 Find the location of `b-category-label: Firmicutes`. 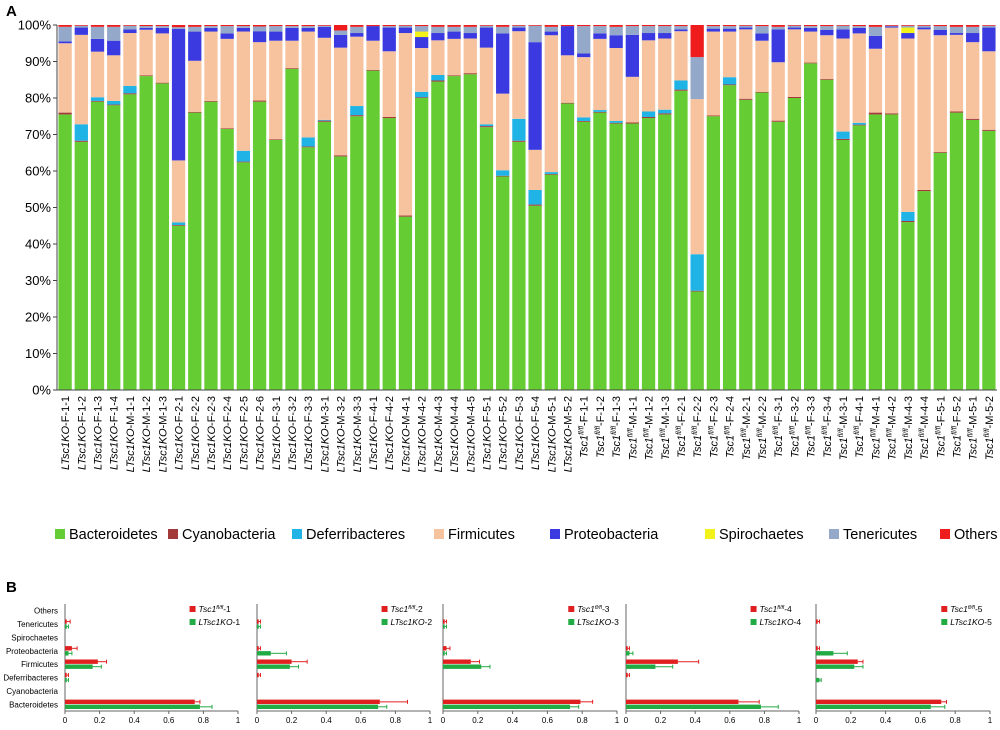

b-category-label: Firmicutes is located at coordinates (39, 664).